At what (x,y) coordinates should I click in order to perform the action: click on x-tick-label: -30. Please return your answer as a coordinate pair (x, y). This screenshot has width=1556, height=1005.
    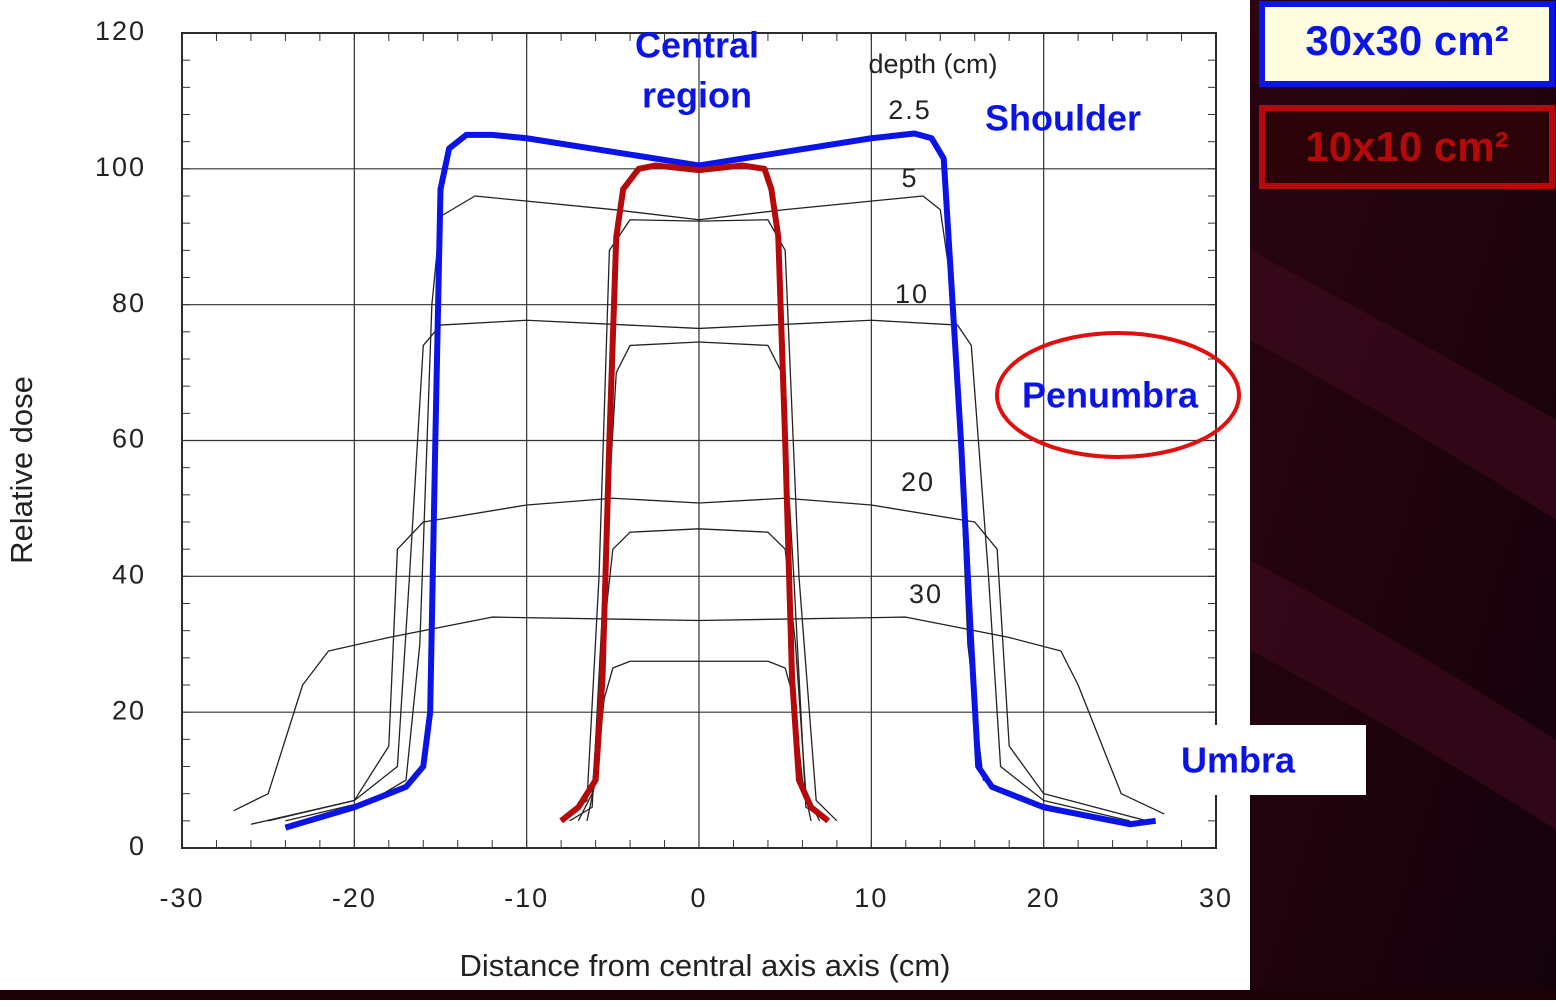
    Looking at the image, I should click on (181, 898).